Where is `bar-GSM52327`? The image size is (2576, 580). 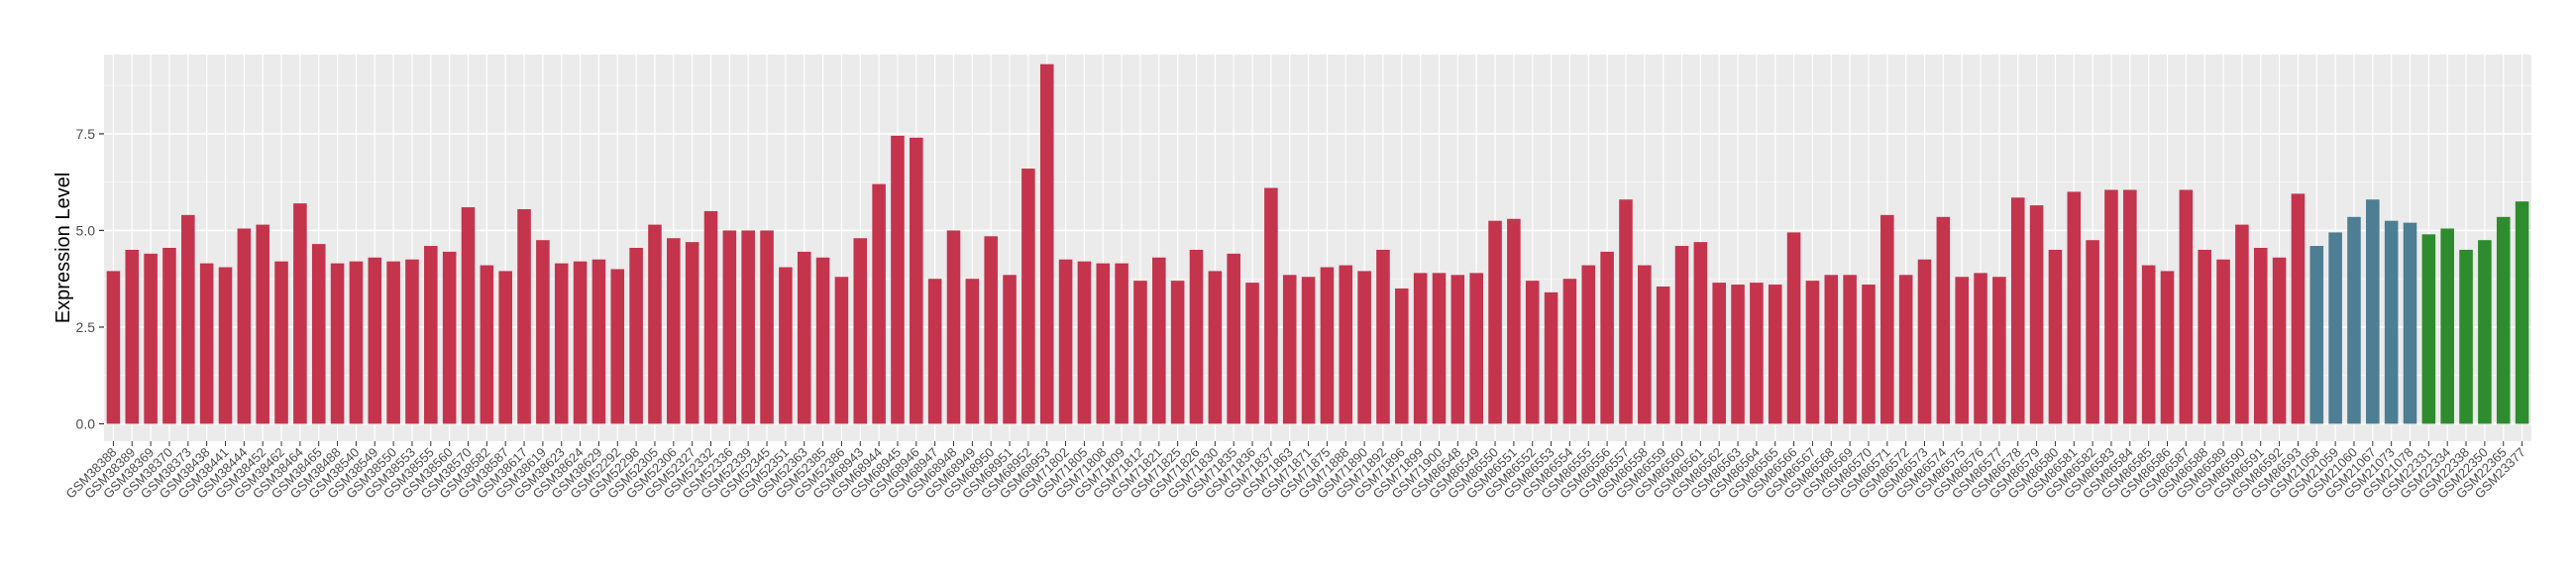 bar-GSM52327 is located at coordinates (692, 333).